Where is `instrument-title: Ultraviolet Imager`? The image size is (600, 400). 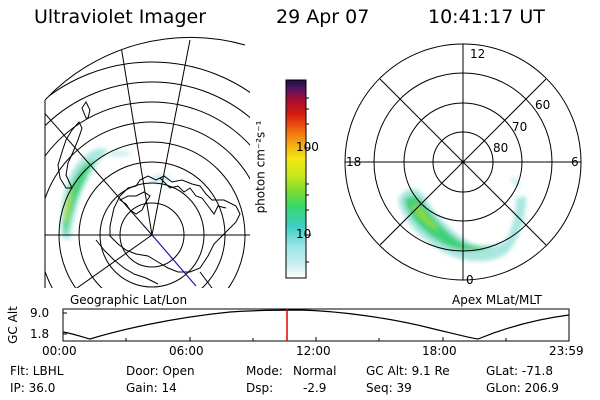 instrument-title: Ultraviolet Imager is located at coordinates (120, 17).